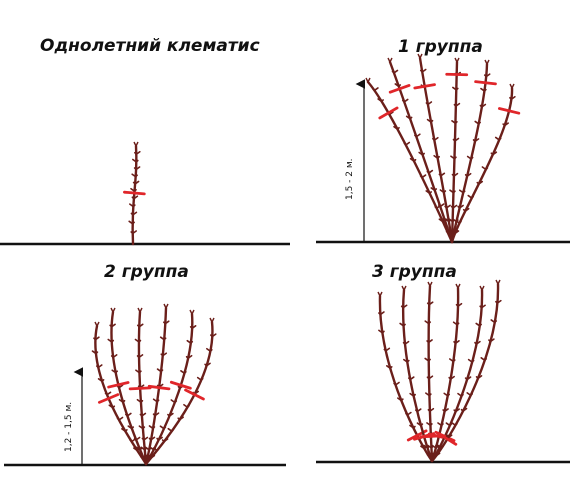 The image size is (584, 480). Describe the element at coordinates (440, 47) in the screenshot. I see `group1-title: 1 группа` at that location.